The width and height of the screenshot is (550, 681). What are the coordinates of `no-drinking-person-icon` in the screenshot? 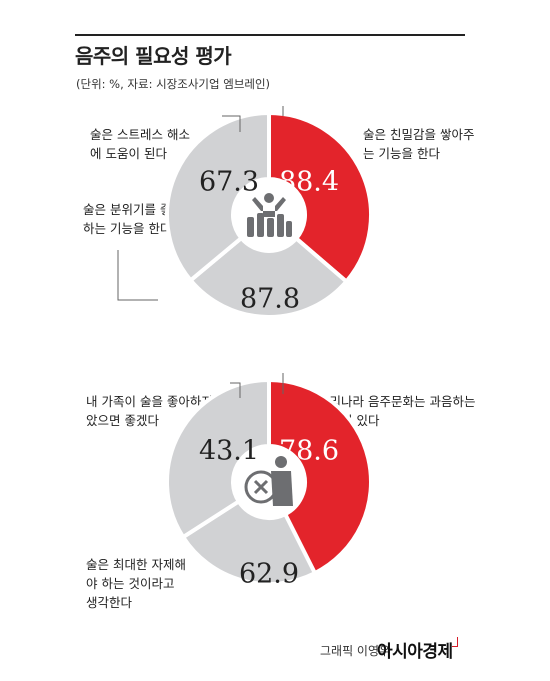 It's located at (268, 481).